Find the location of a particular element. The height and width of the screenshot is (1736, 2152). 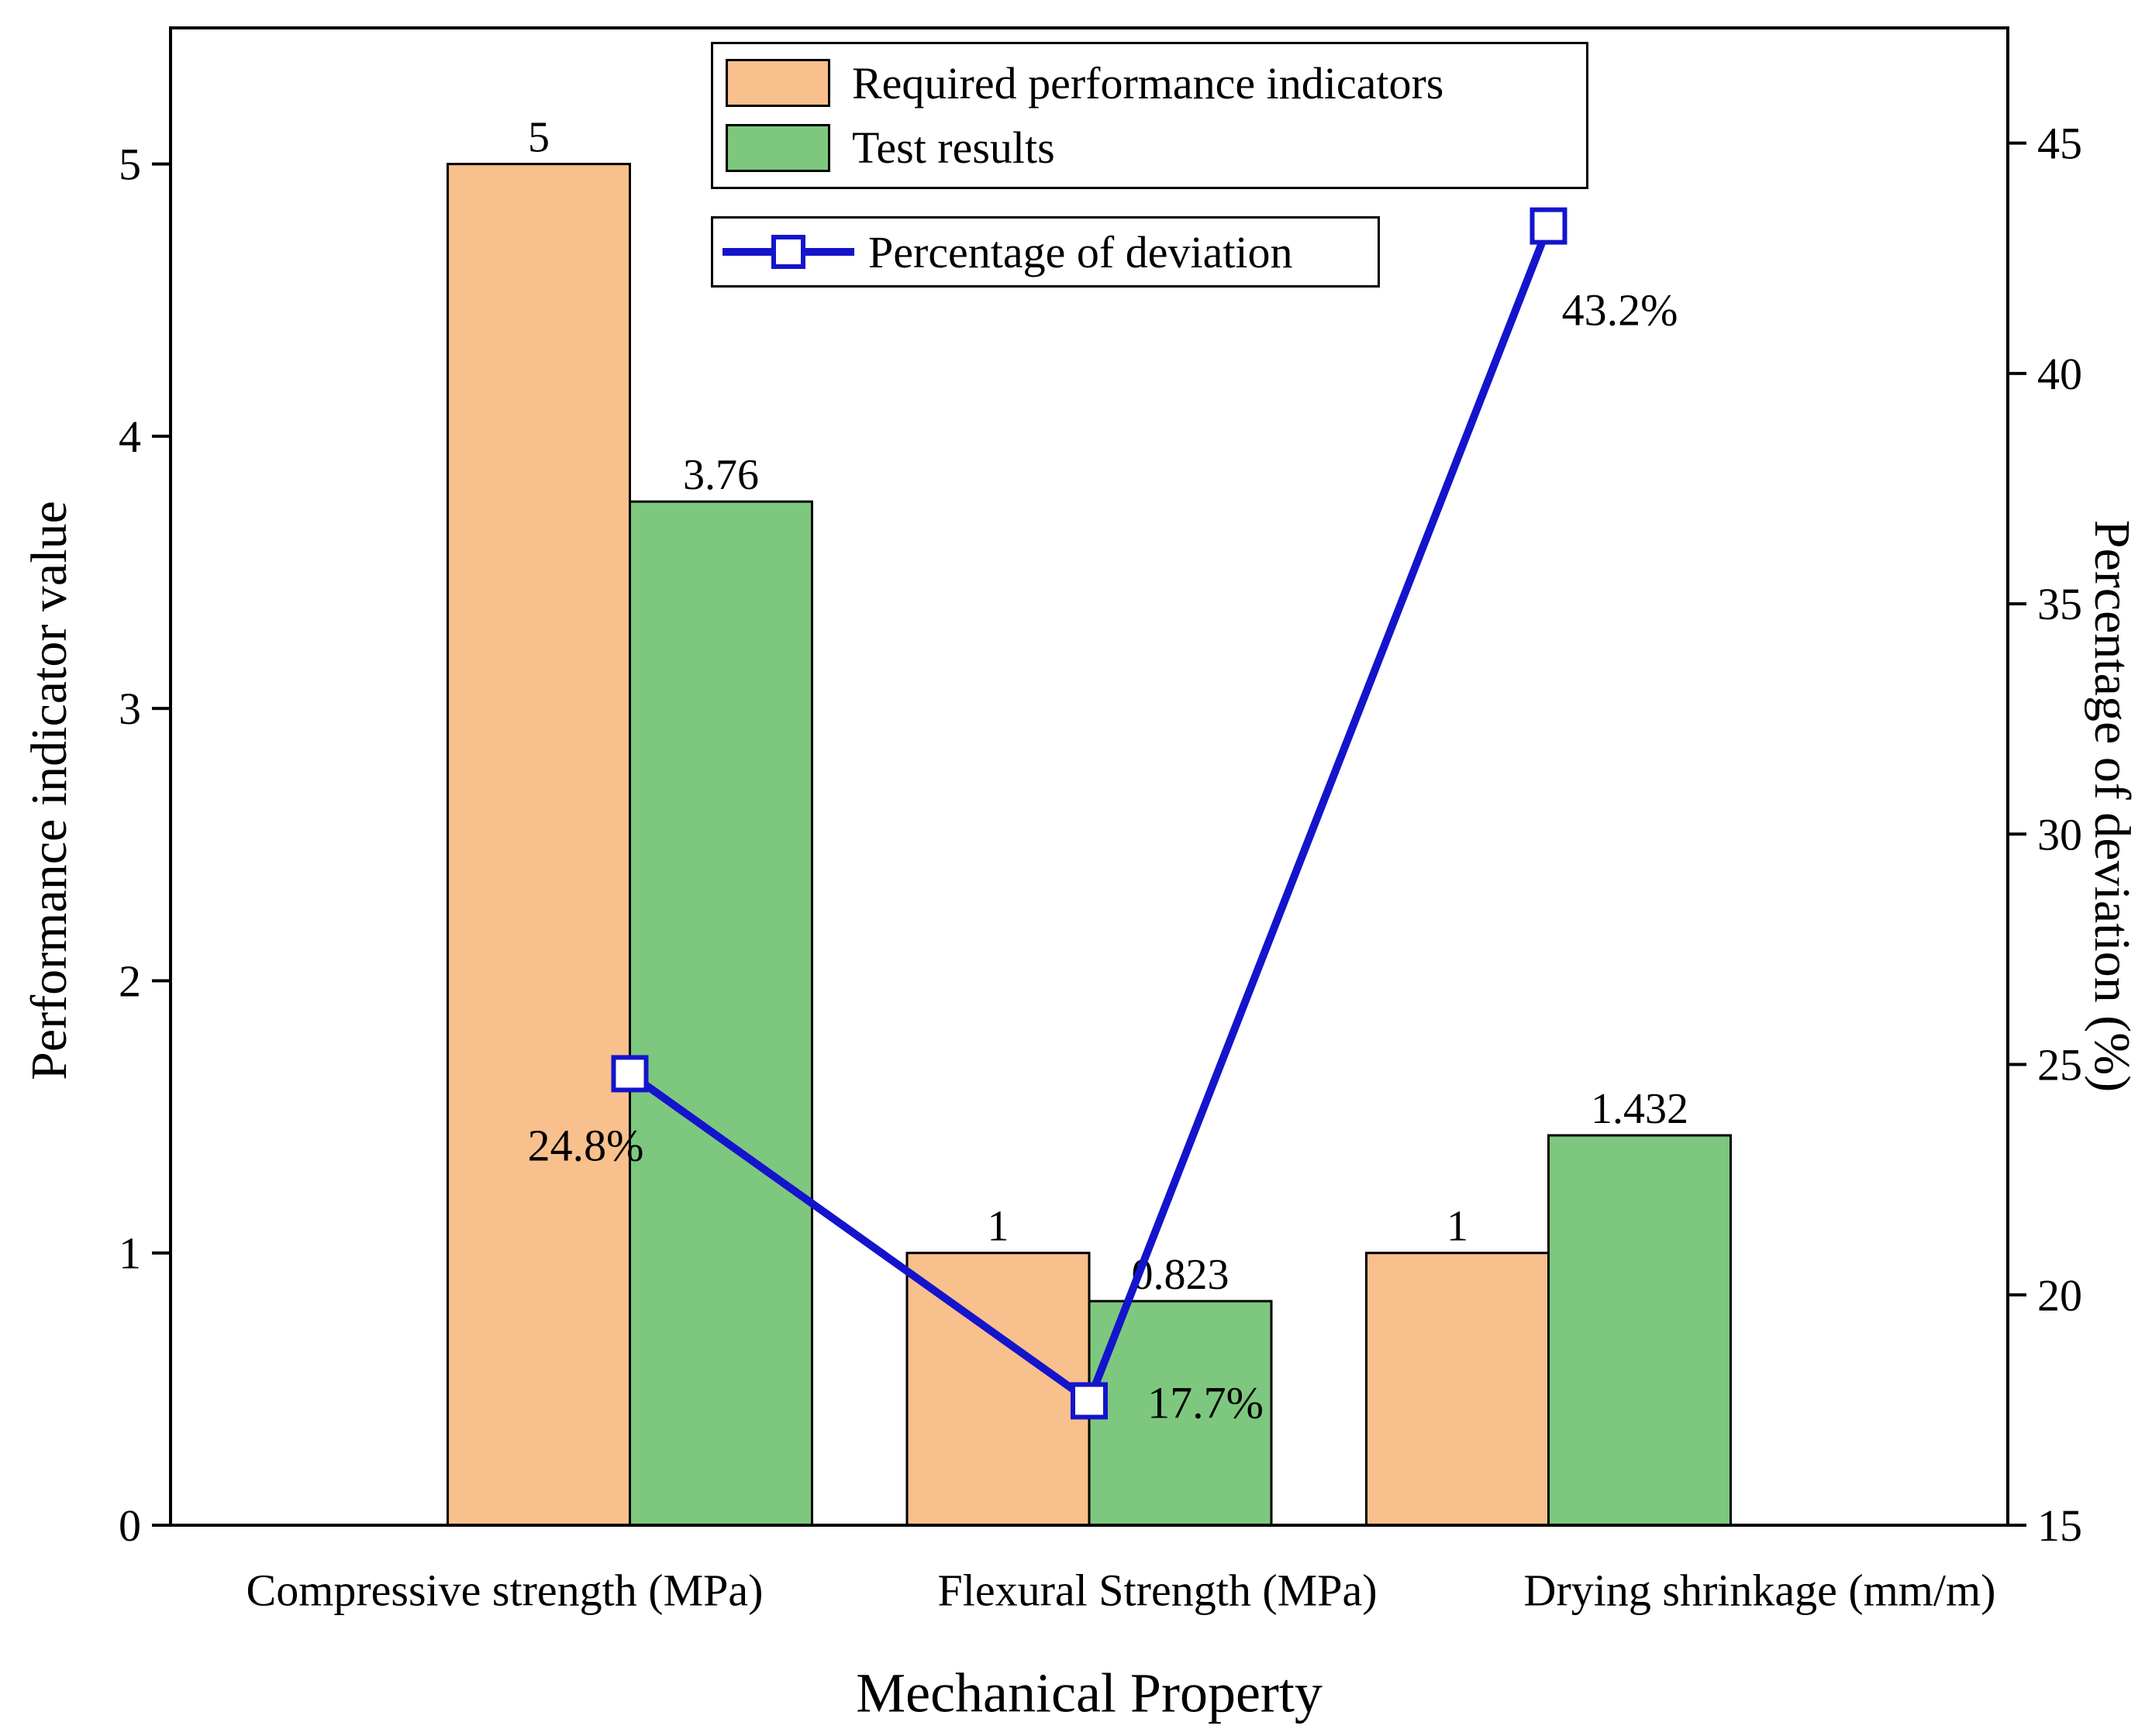

right-tick-label: 35 is located at coordinates (2059, 604).